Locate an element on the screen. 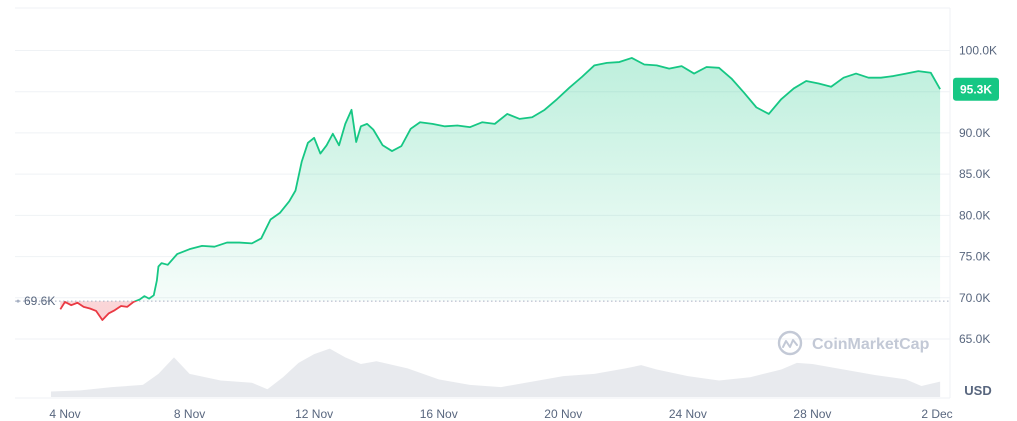 This screenshot has height=421, width=1017. coinmarketcap-logo-icon is located at coordinates (790, 343).